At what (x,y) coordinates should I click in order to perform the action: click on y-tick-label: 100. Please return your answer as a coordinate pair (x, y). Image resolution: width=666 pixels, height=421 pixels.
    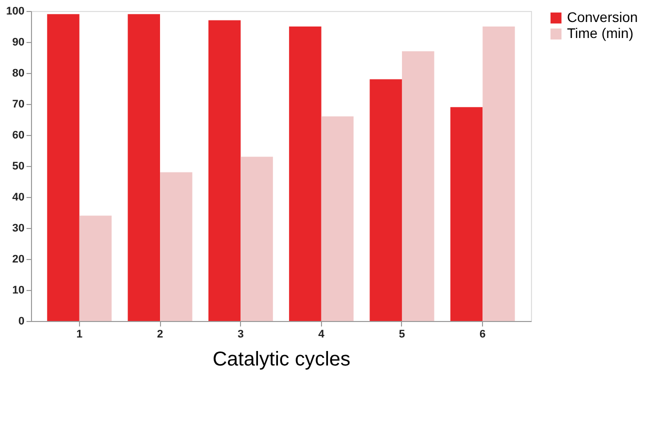
    Looking at the image, I should click on (15, 12).